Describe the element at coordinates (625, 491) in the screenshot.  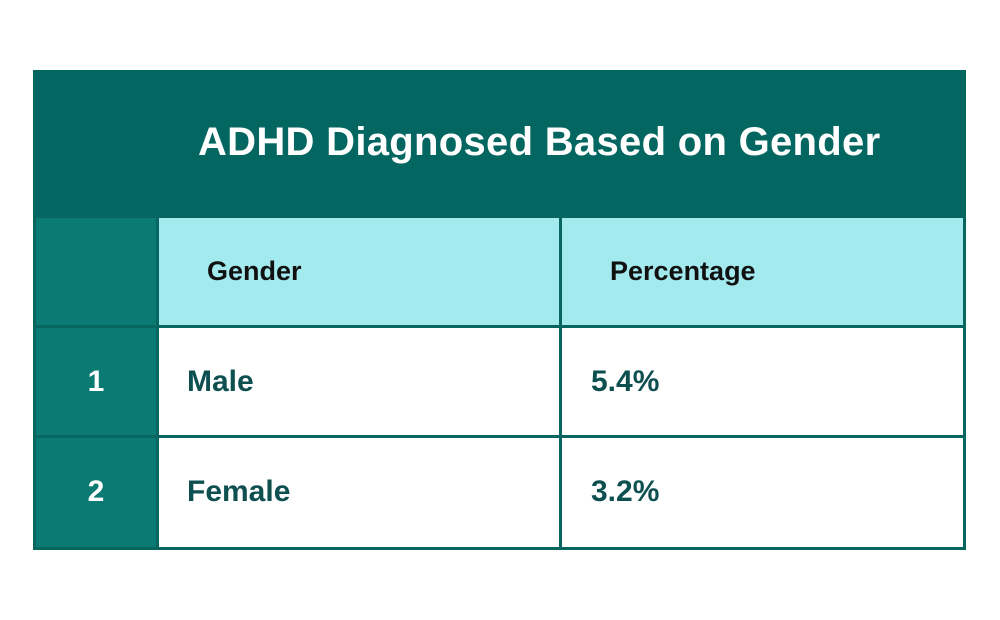
I see `percentage-value: 3.2%` at that location.